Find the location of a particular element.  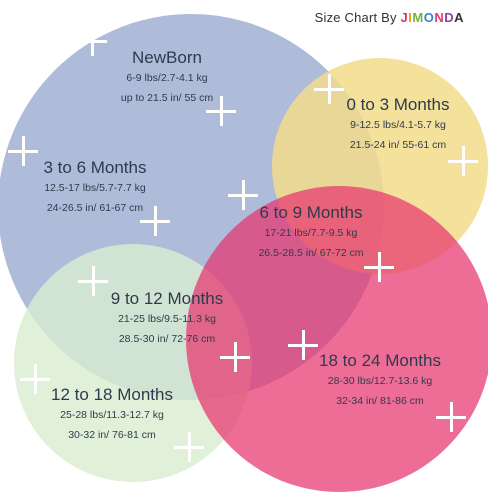

size-weight: 28-30 lbs/12.7-13.6 kg is located at coordinates (380, 381).